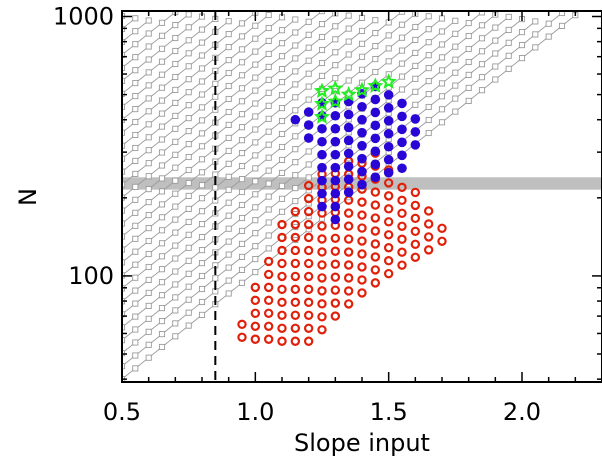 The image size is (602, 459). Describe the element at coordinates (83, 16) in the screenshot. I see `y-tick-label: 1000` at that location.